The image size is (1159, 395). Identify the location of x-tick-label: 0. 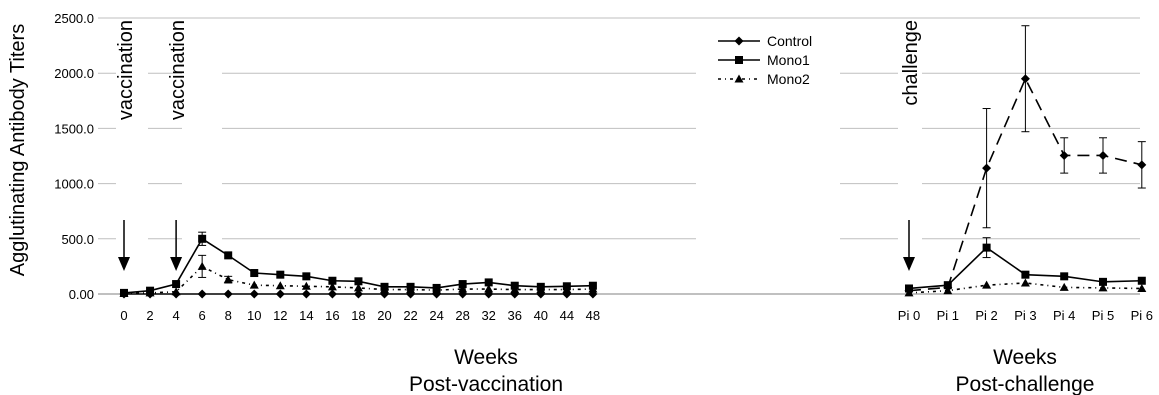
(123, 315).